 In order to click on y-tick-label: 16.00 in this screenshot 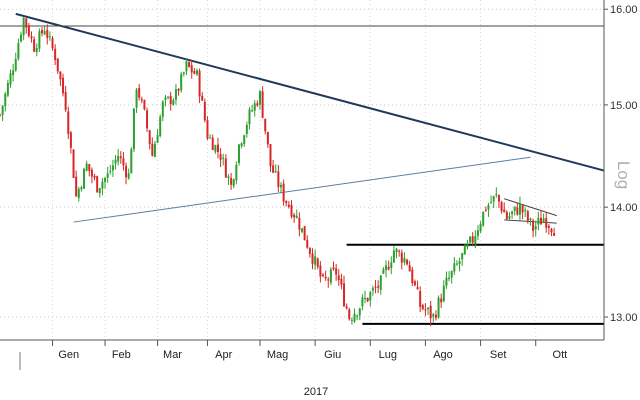, I will do `click(624, 10)`.